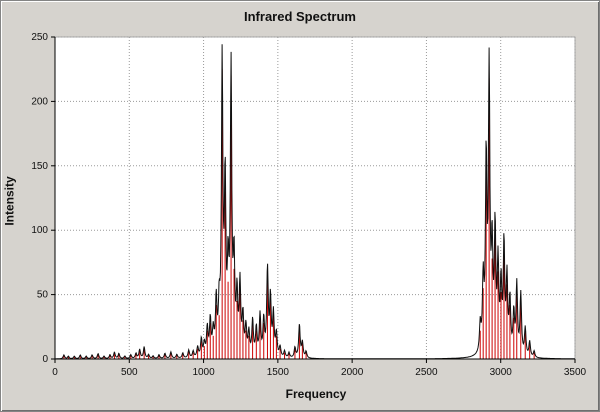 The height and width of the screenshot is (412, 600). I want to click on x-tick-label: 0, so click(55, 372).